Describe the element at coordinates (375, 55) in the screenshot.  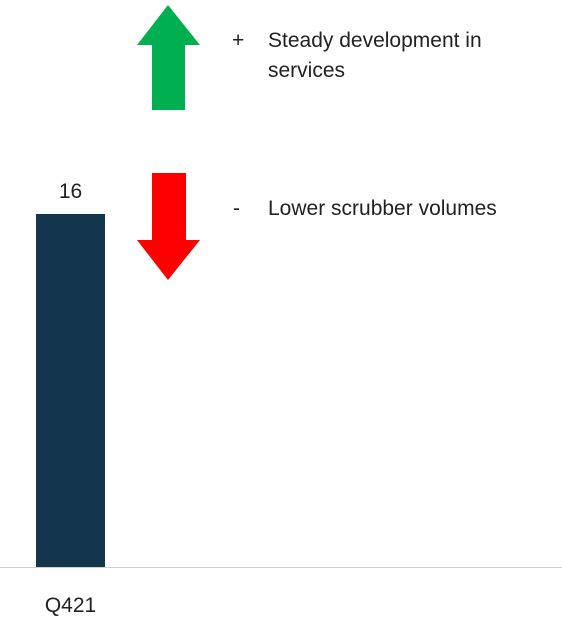
I see `annotation-text: Steady development in services` at that location.